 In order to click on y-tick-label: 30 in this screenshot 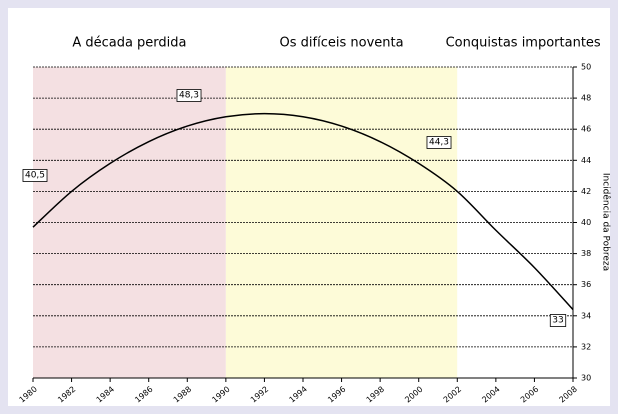, I will do `click(586, 378)`.